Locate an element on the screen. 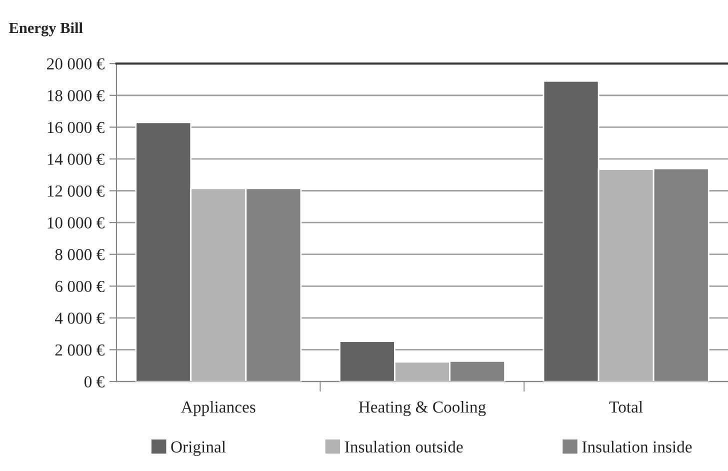 This screenshot has height=471, width=728. y-tick-label: 10 000 € is located at coordinates (76, 222).